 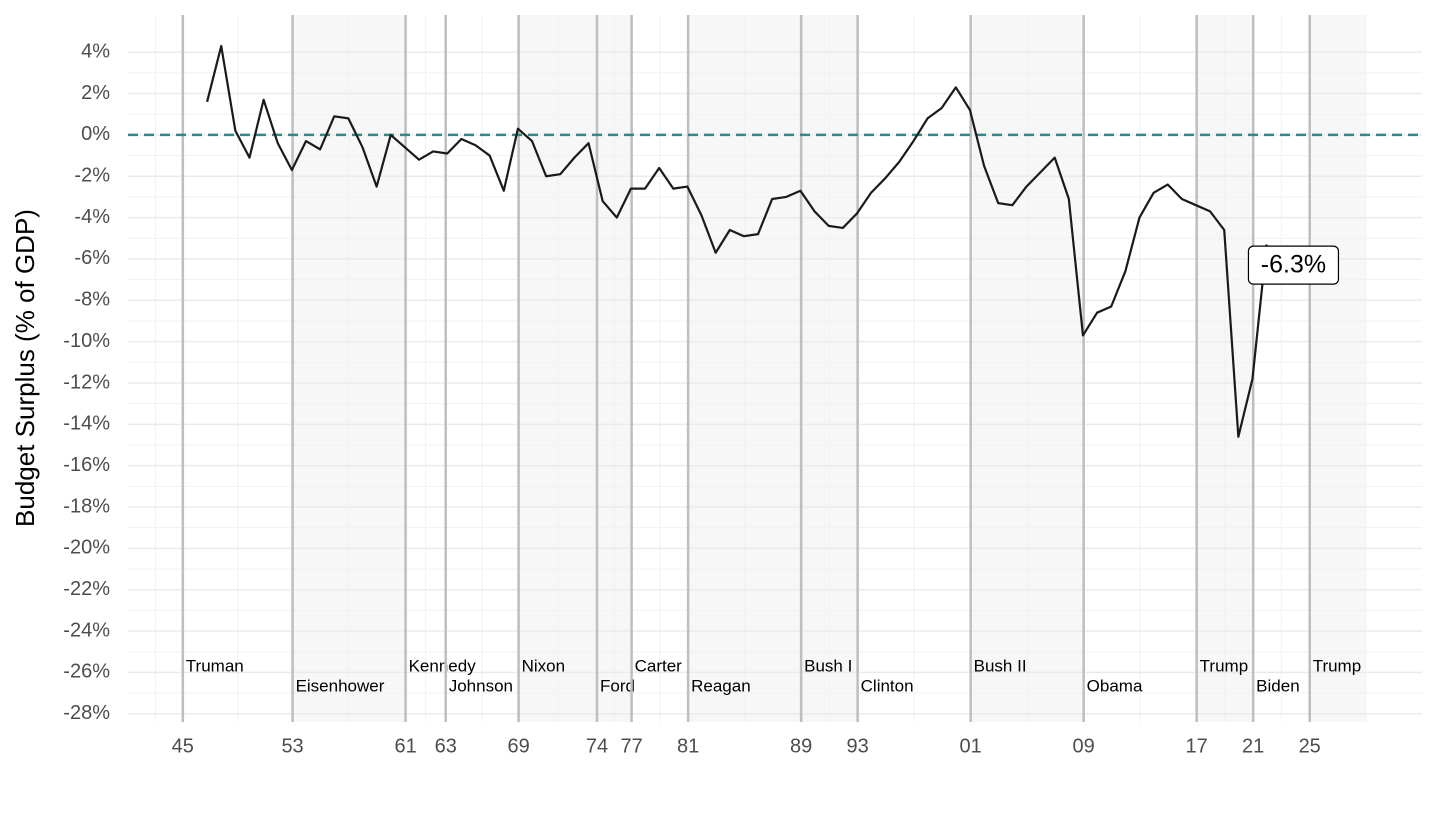 I want to click on president-label: Ford, so click(x=617, y=685).